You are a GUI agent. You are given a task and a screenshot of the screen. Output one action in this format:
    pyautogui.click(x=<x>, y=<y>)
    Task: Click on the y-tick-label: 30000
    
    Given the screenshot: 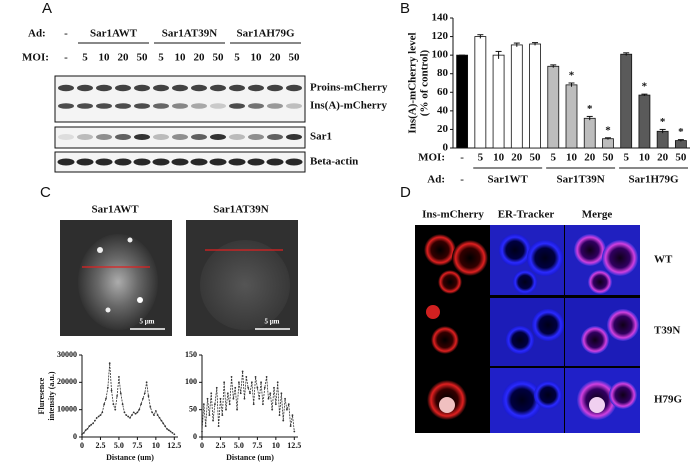 What is the action you would take?
    pyautogui.click(x=67, y=354)
    